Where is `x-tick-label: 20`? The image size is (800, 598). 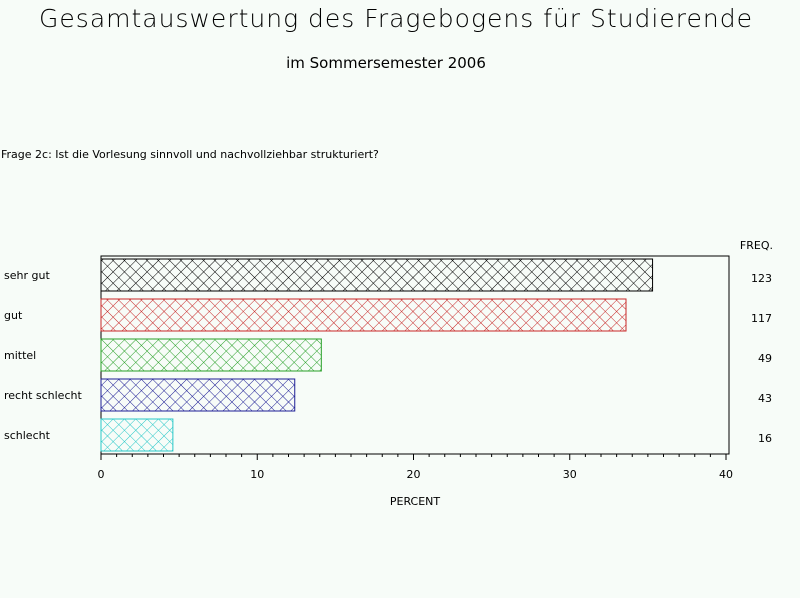
x-tick-label: 20 is located at coordinates (414, 474).